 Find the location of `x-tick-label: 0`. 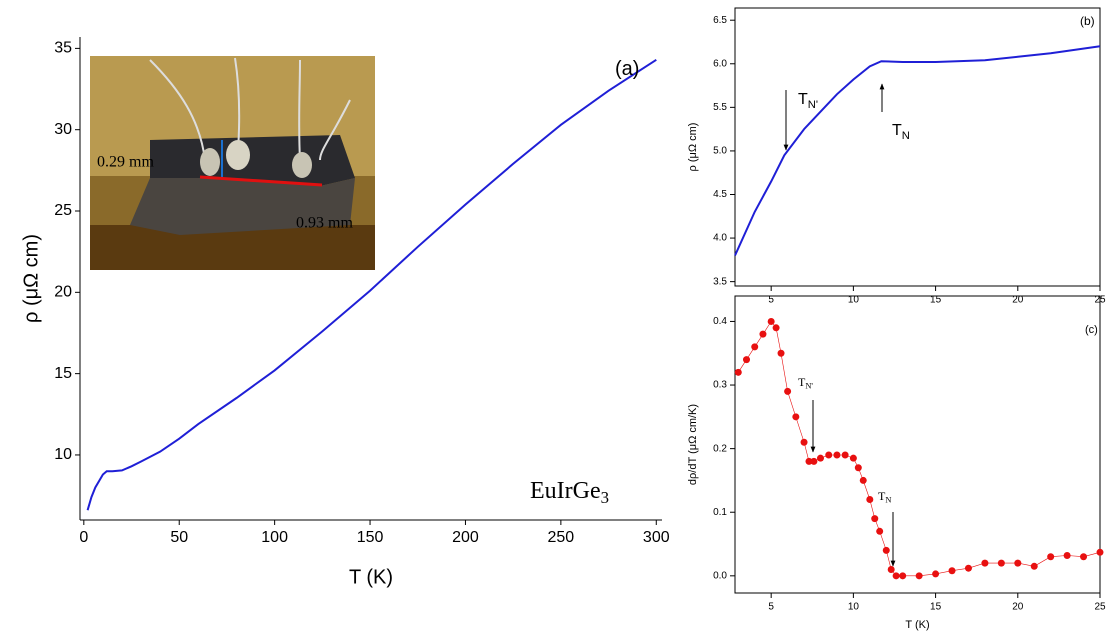

x-tick-label: 0 is located at coordinates (83, 537).